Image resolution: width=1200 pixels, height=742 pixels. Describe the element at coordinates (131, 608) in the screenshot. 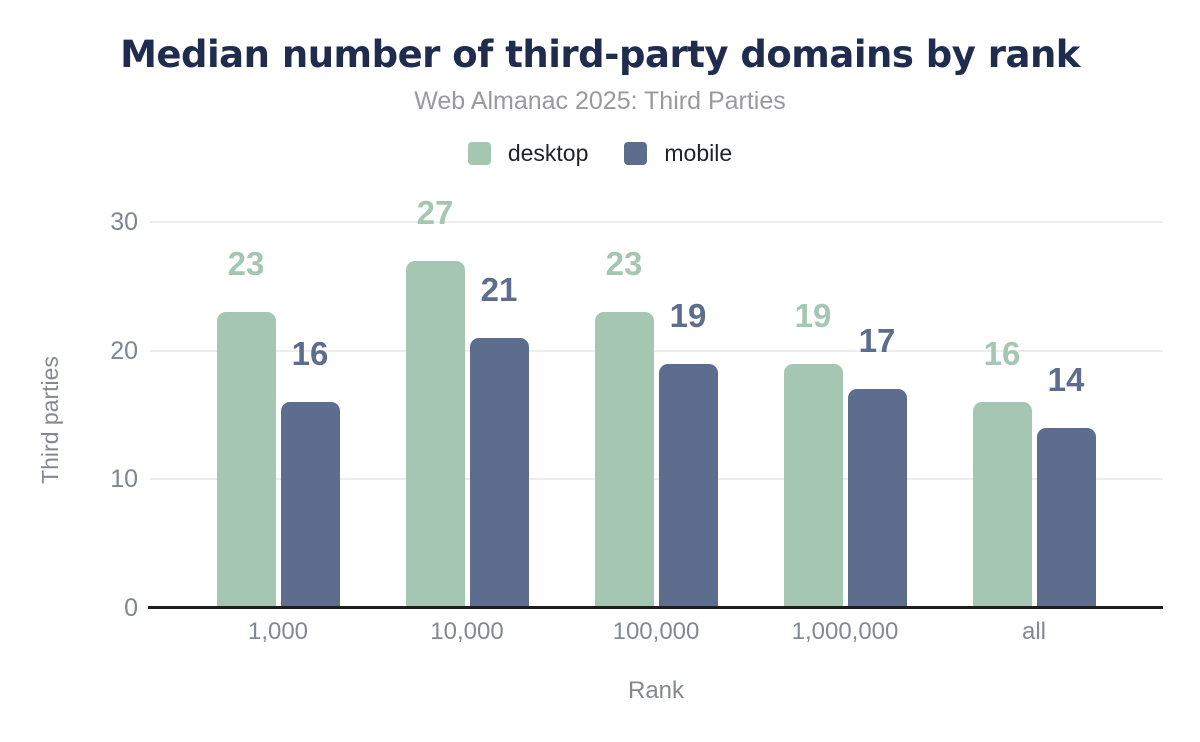

I see `y-tick-label: 0` at that location.